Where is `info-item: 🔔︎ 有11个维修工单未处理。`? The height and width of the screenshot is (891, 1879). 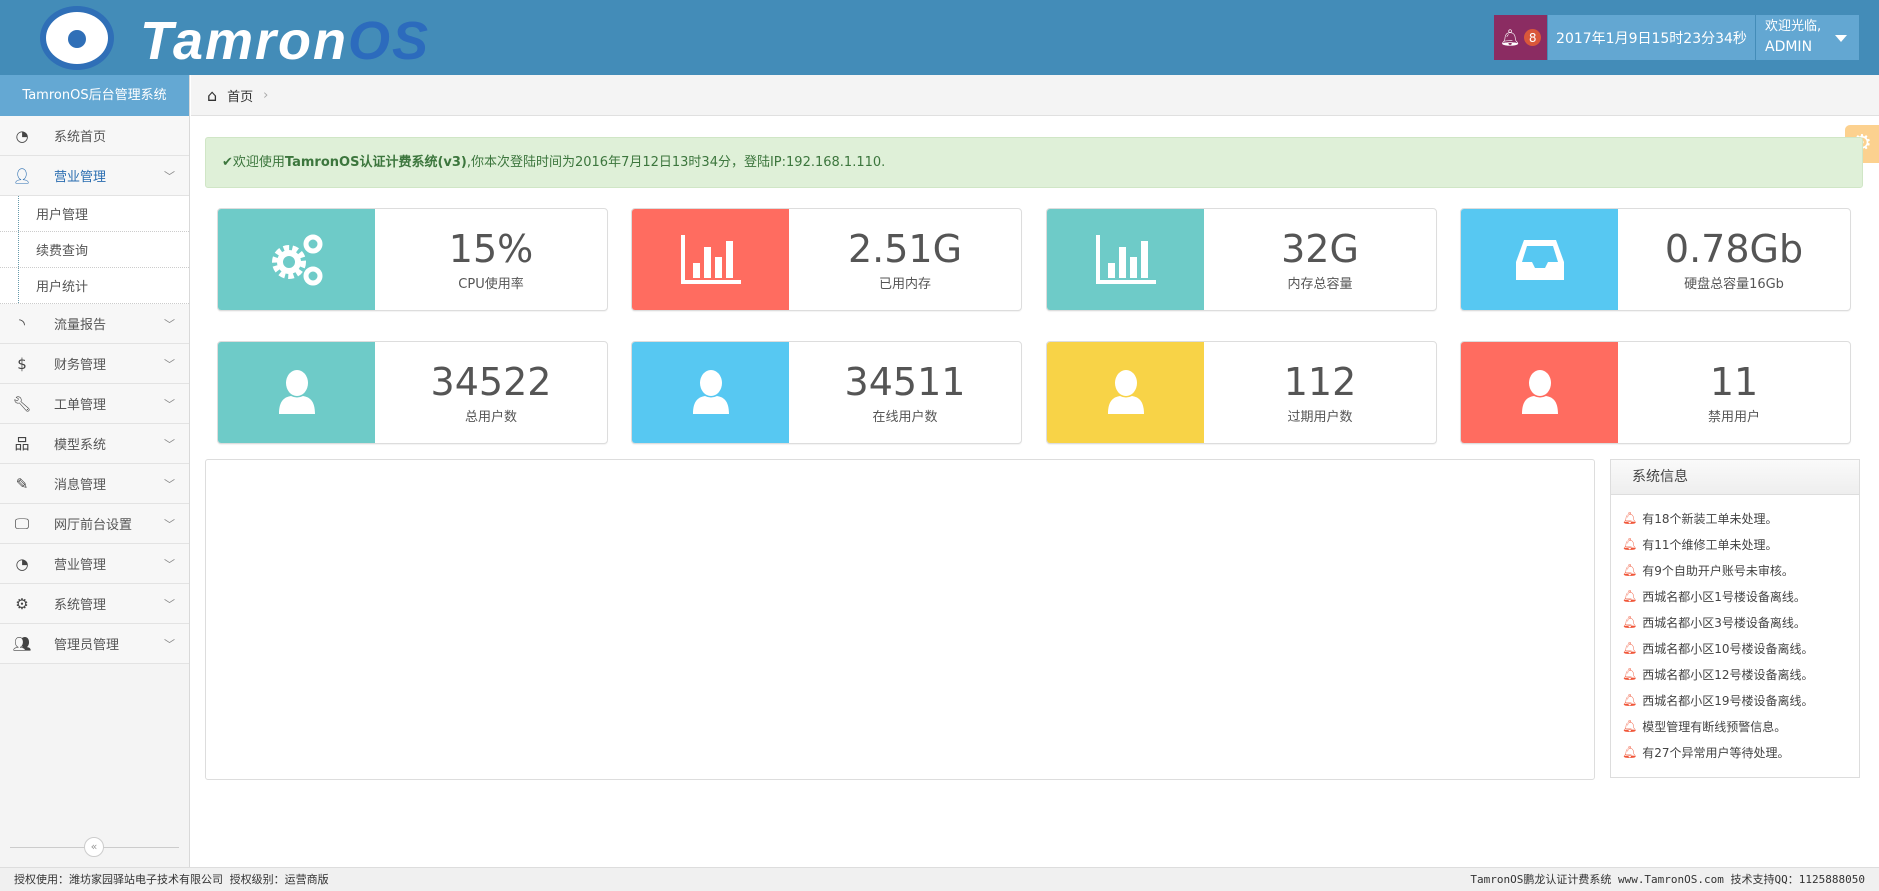
info-item: 🔔︎ 有11个维修工单未处理。 is located at coordinates (1700, 544).